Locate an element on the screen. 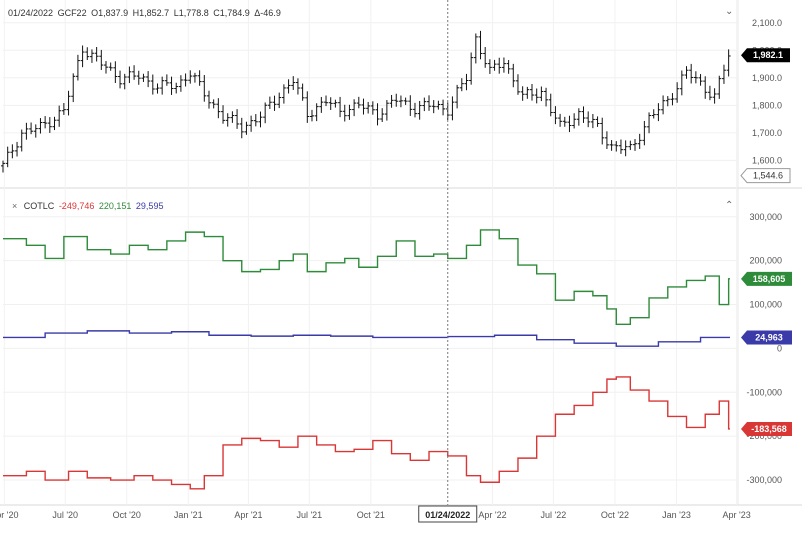 The width and height of the screenshot is (802, 533). crosshair-date-label: 01/24/2022 is located at coordinates (447, 515).